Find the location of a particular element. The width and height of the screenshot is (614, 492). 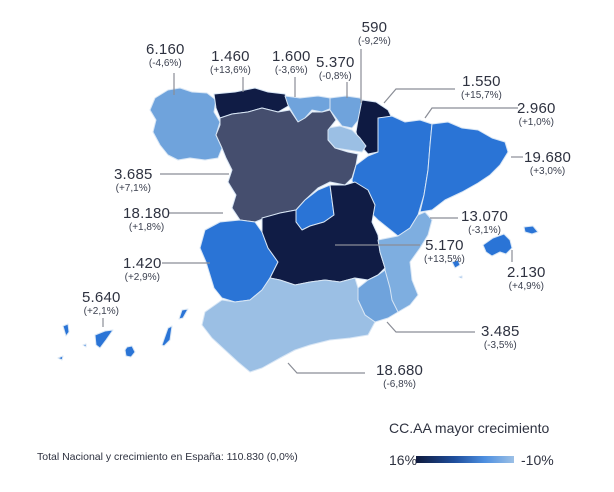

region-pais-vasco is located at coordinates (348, 112).